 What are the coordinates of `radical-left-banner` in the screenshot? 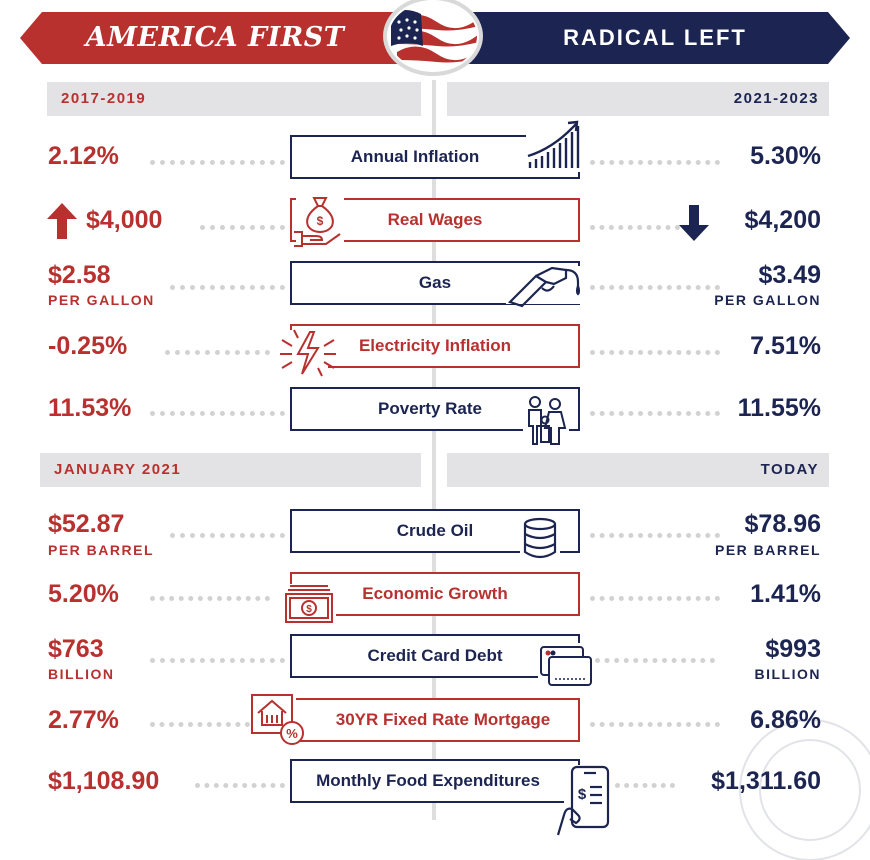 It's located at (657, 38).